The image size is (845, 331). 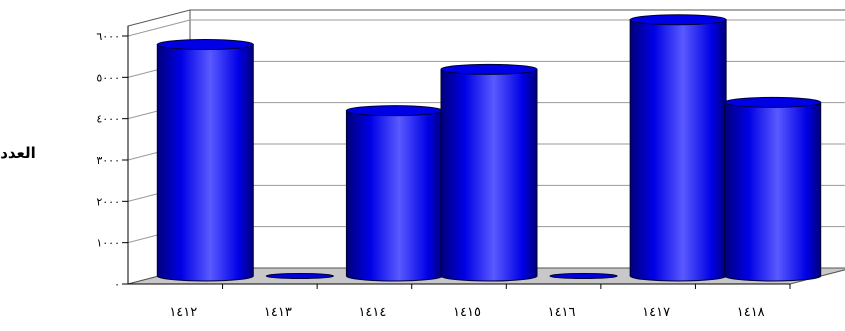 I want to click on x-tick-label: ١٤١٥, so click(x=467, y=312).